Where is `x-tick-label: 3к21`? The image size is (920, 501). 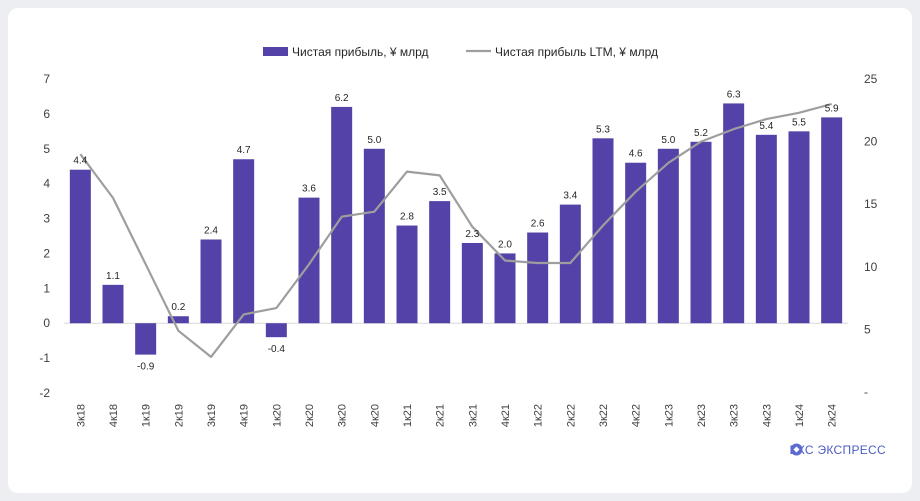 x-tick-label: 3к21 is located at coordinates (473, 415).